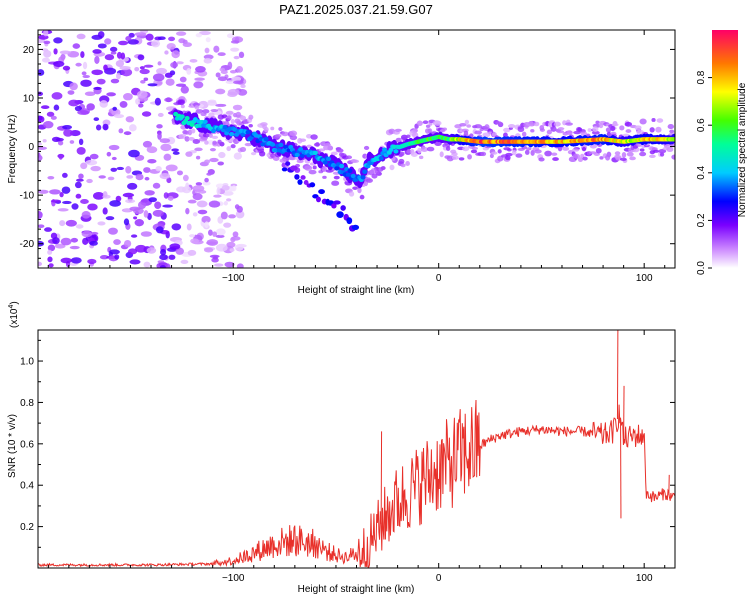 Image resolution: width=750 pixels, height=600 pixels. What do you see at coordinates (233, 578) in the screenshot?
I see `snr-x-tick-label: −100` at bounding box center [233, 578].